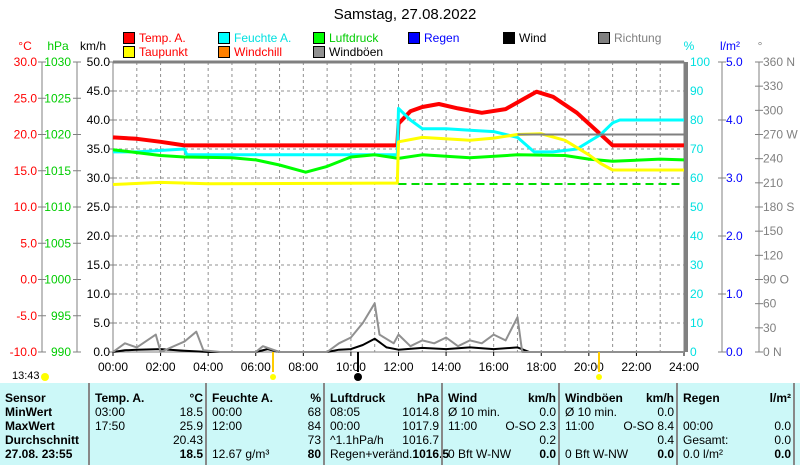 The width and height of the screenshot is (810, 465). I want to click on wind-axis-tick-label: 50.0, so click(99, 62).